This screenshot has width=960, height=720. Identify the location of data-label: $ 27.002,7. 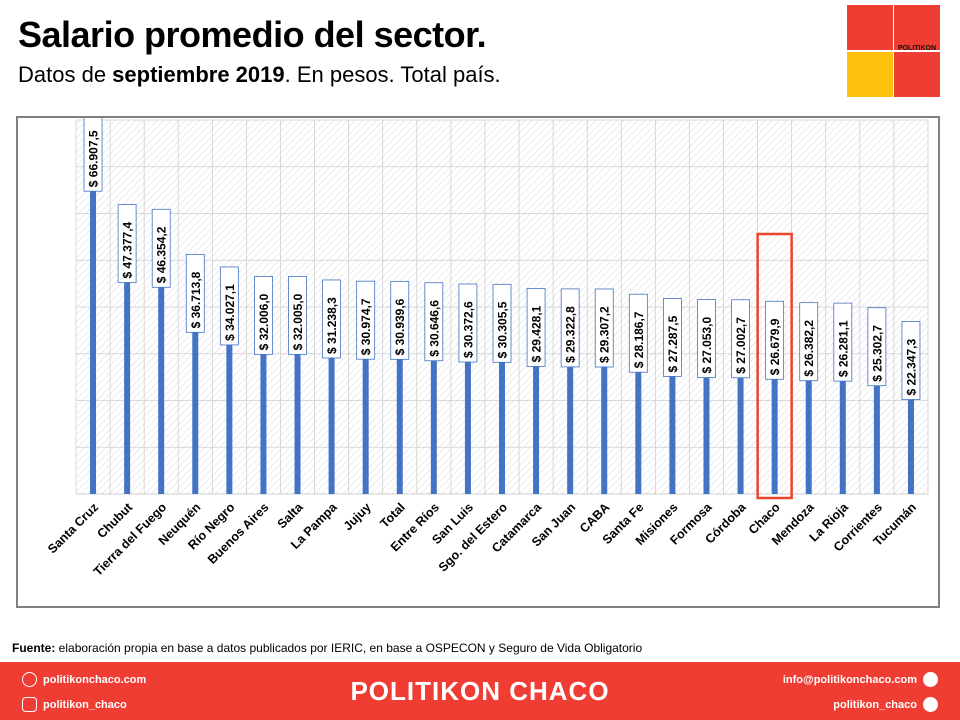
(741, 345).